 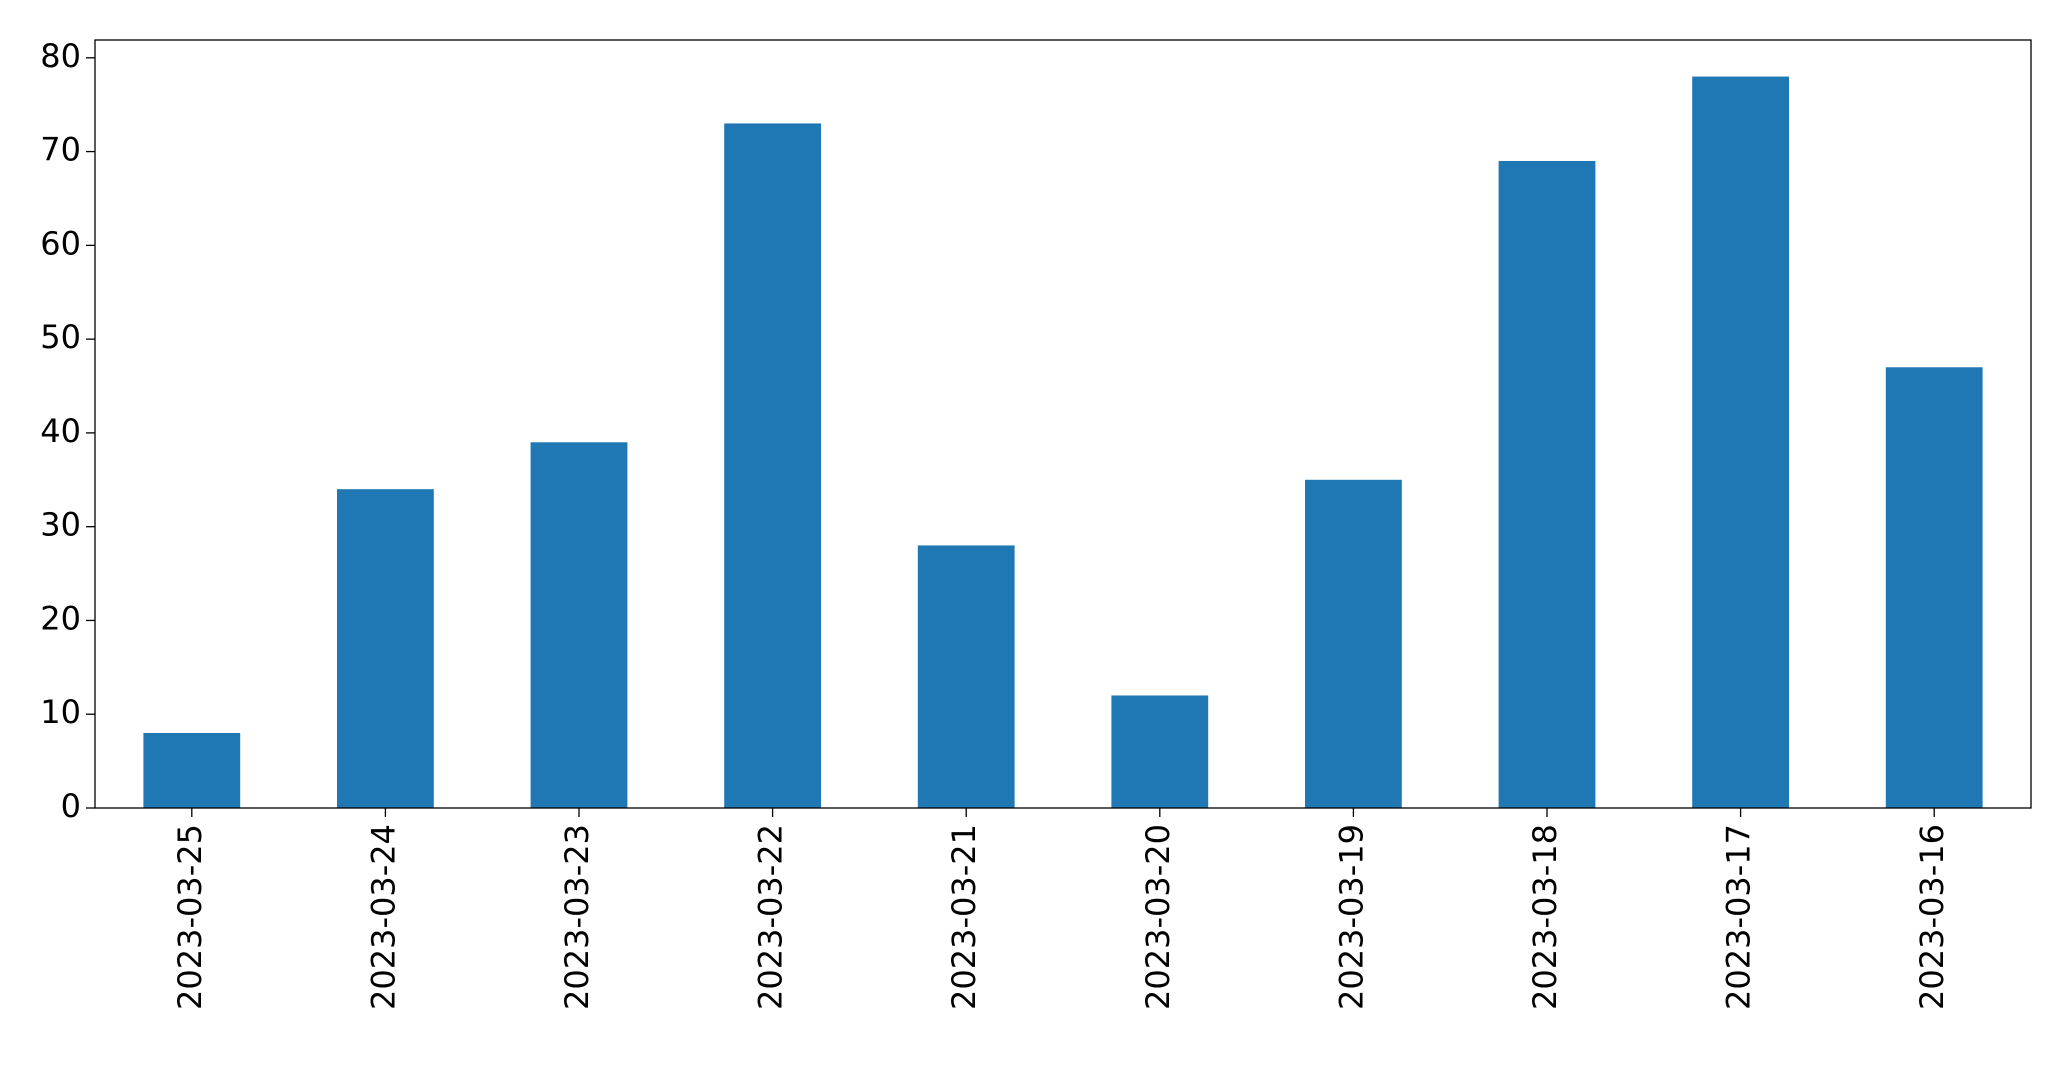 What do you see at coordinates (71, 806) in the screenshot?
I see `y-tick-label: 0` at bounding box center [71, 806].